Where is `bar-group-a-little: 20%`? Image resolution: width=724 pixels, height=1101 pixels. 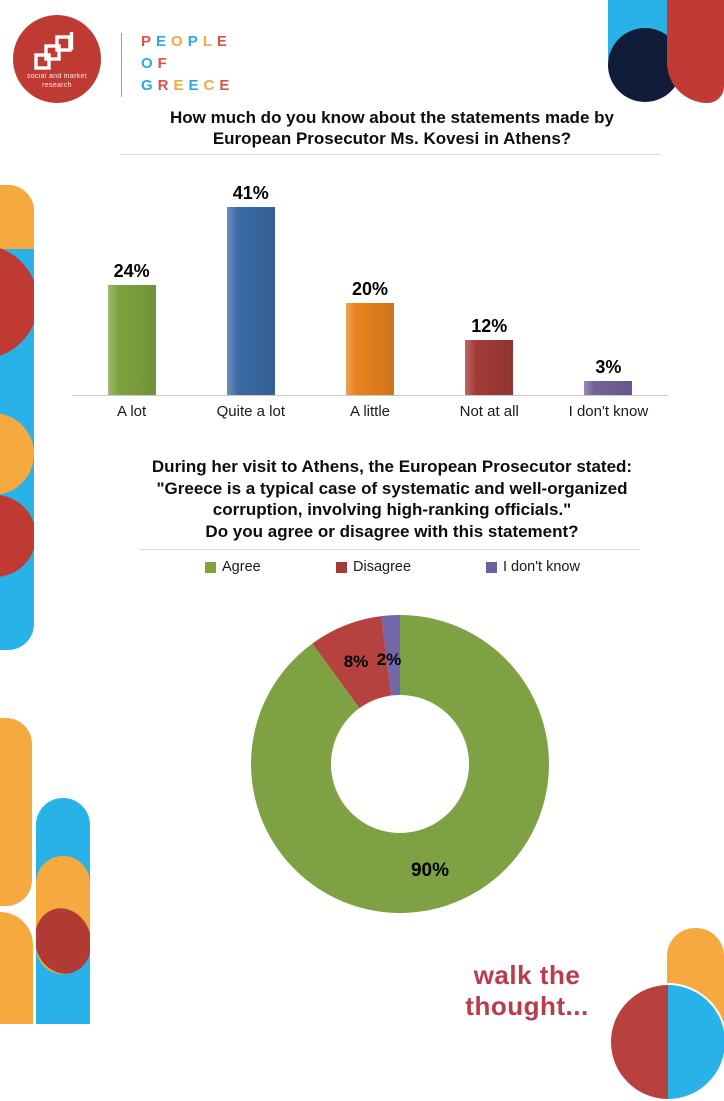 bar-group-a-little: 20% is located at coordinates (369, 337).